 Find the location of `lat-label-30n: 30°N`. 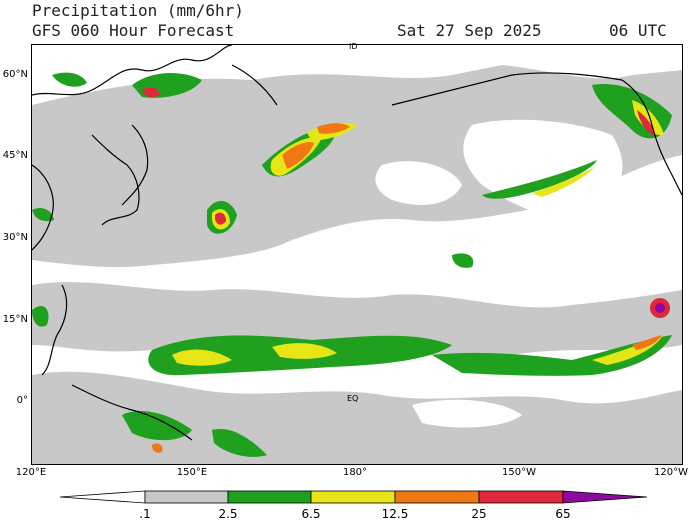

lat-label-30n: 30°N is located at coordinates (15, 237).